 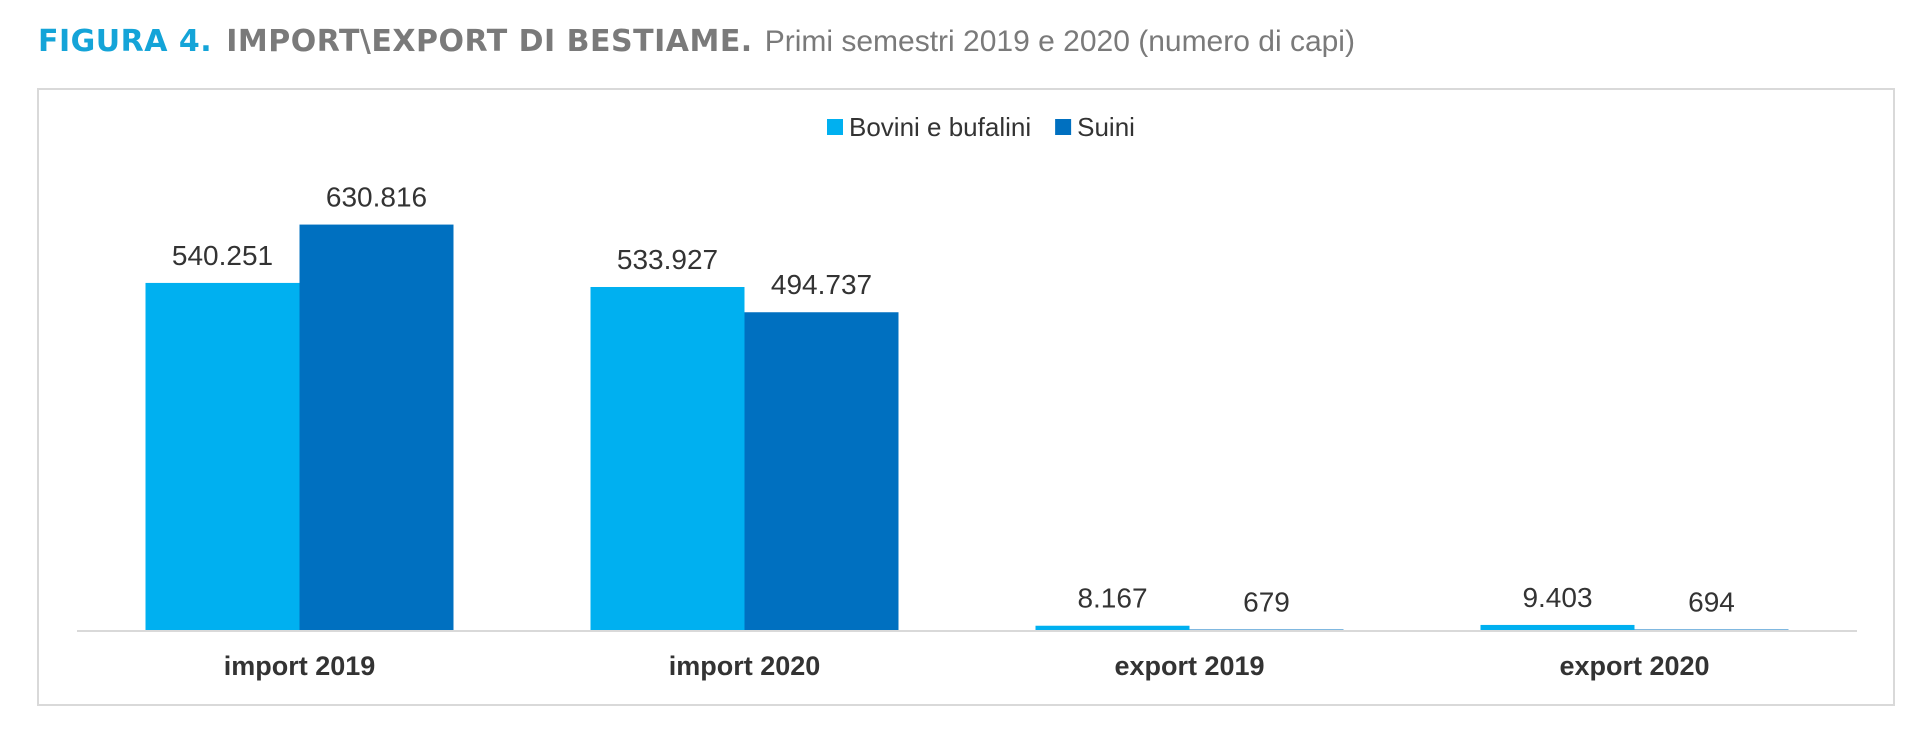 What do you see at coordinates (376, 427) in the screenshot?
I see `bar-suini-import-2019` at bounding box center [376, 427].